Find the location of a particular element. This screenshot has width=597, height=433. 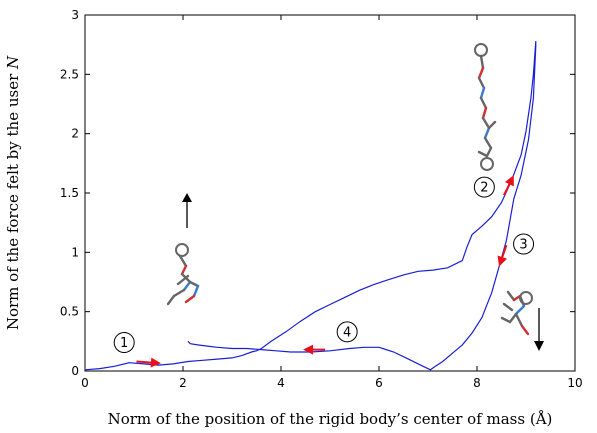

x-tick-label: 4 is located at coordinates (281, 383).